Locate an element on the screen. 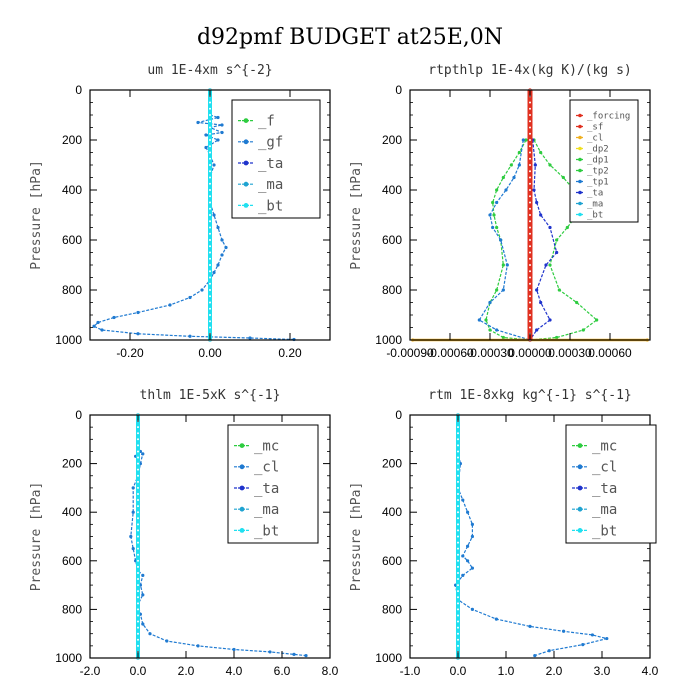 This screenshot has height=700, width=700. panel-title: um 1E-4xm s^{-2} is located at coordinates (209, 70).